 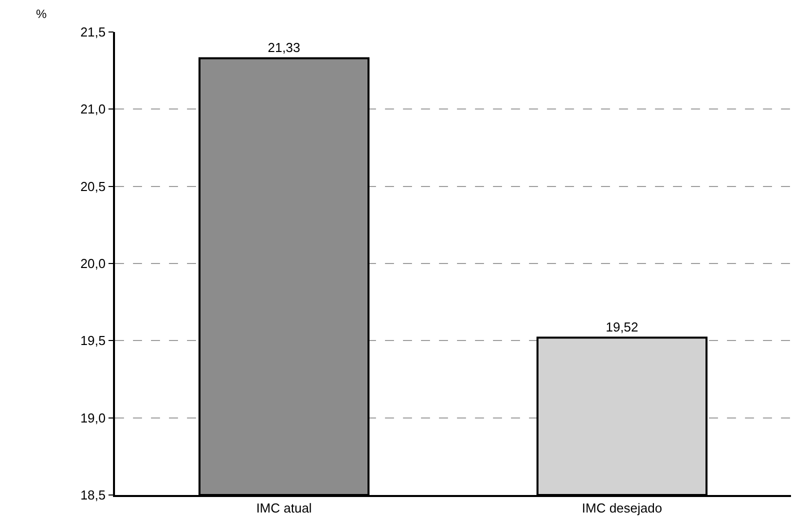 I want to click on y-axis-title: %, so click(x=41, y=14).